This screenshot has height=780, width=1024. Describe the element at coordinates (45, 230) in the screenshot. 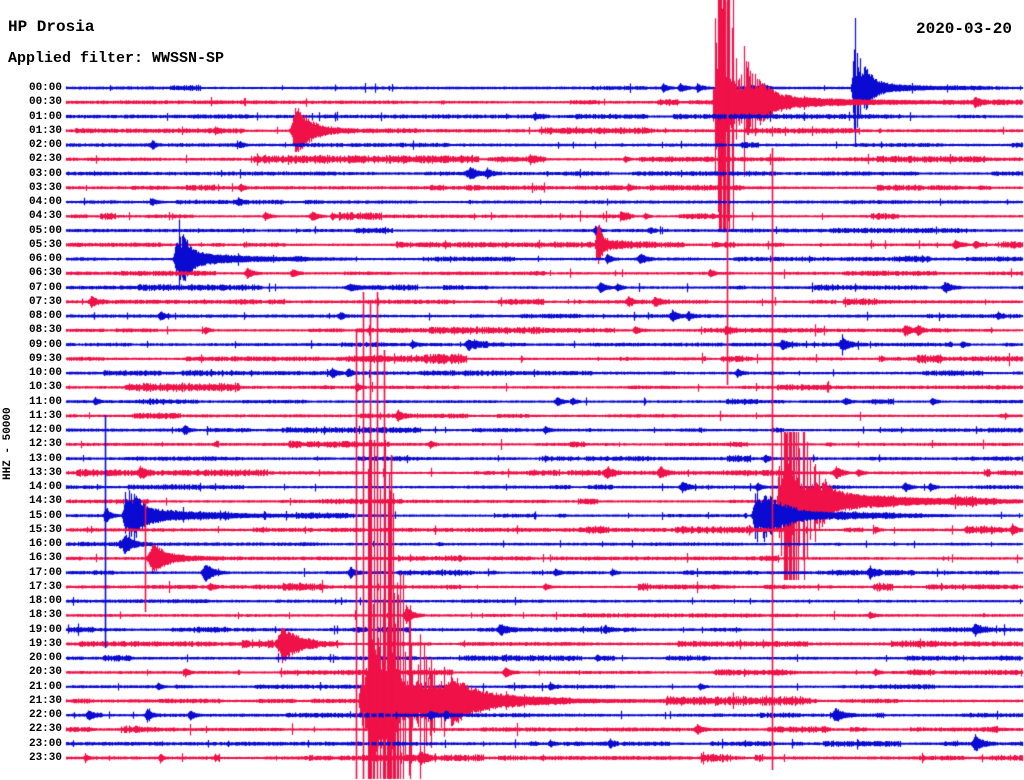

I see `time-label: 05:00` at that location.